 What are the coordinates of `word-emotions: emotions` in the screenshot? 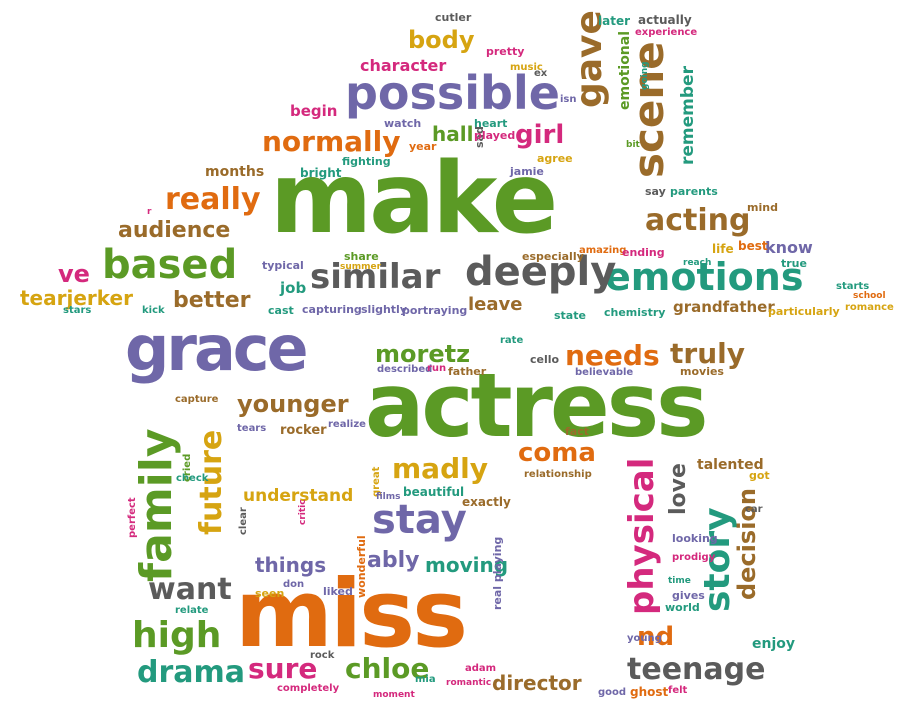 It's located at (704, 277).